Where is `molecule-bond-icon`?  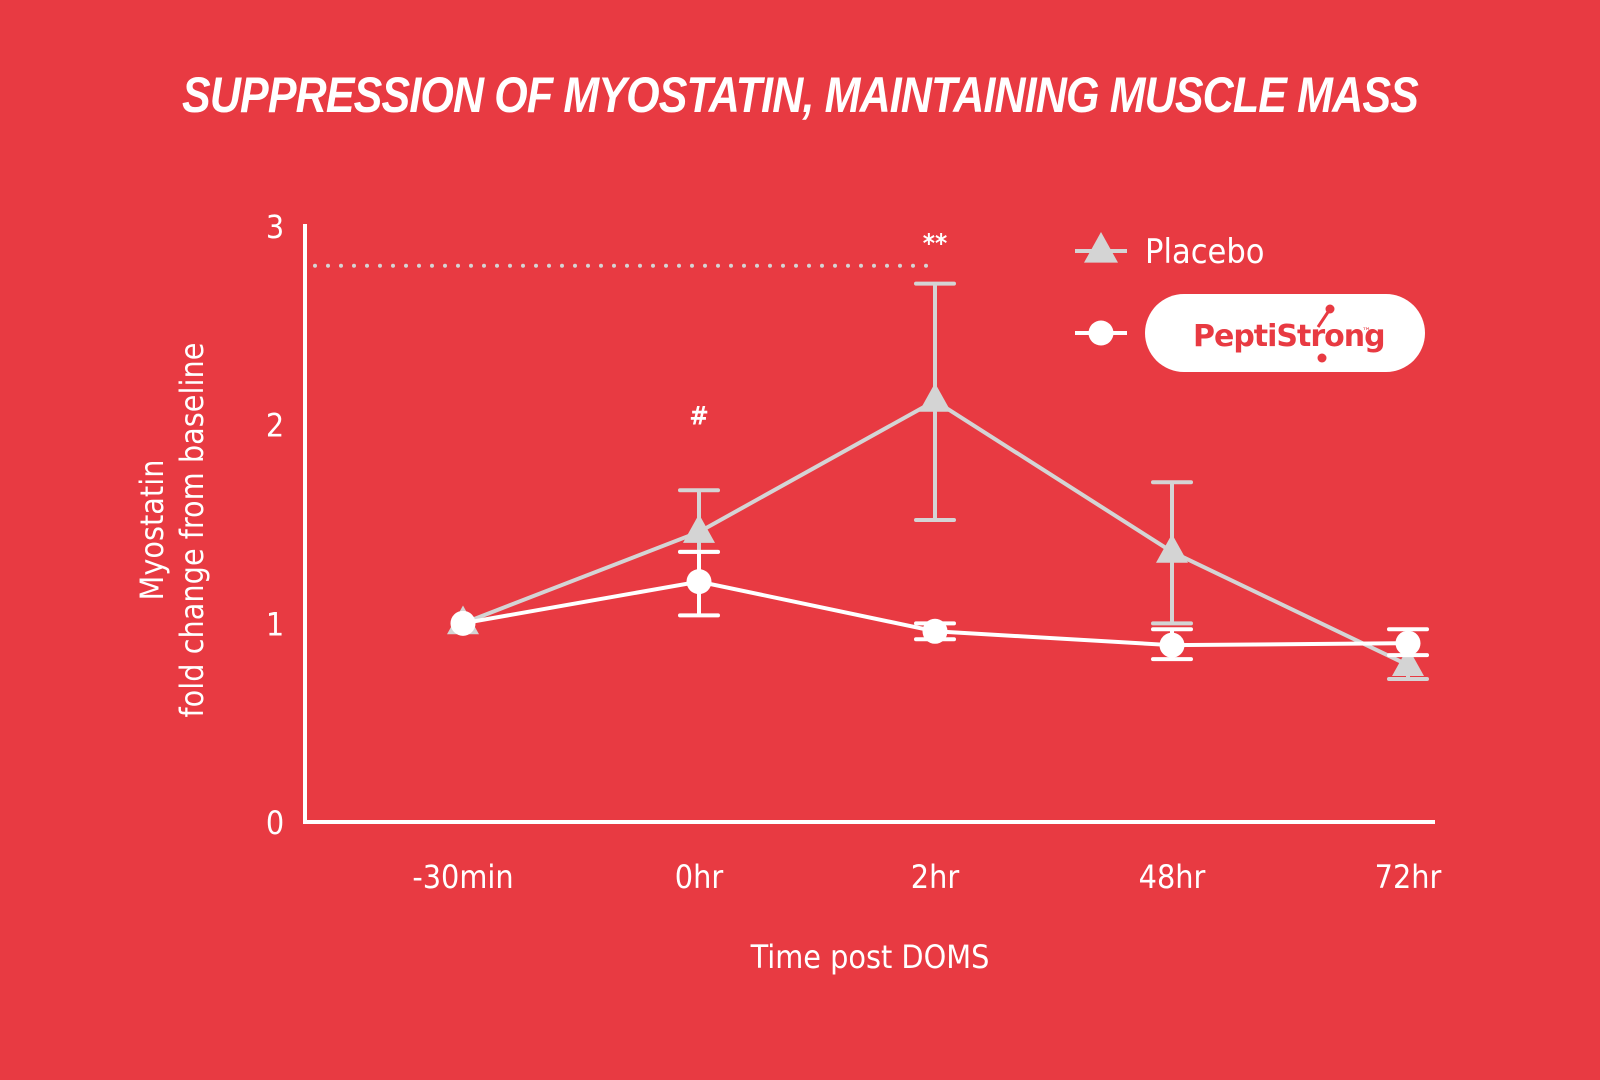
molecule-bond-icon is located at coordinates (1324, 318).